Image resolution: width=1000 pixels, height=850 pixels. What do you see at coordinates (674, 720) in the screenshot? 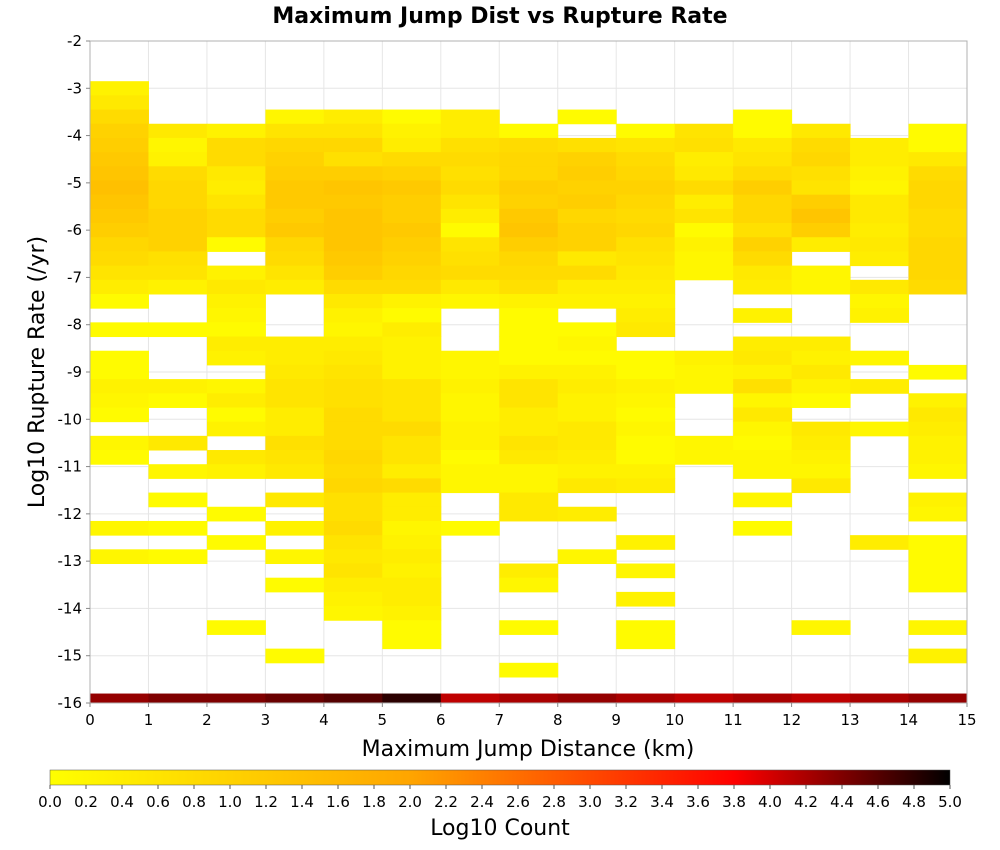
I see `x-tick-label: 10` at bounding box center [674, 720].